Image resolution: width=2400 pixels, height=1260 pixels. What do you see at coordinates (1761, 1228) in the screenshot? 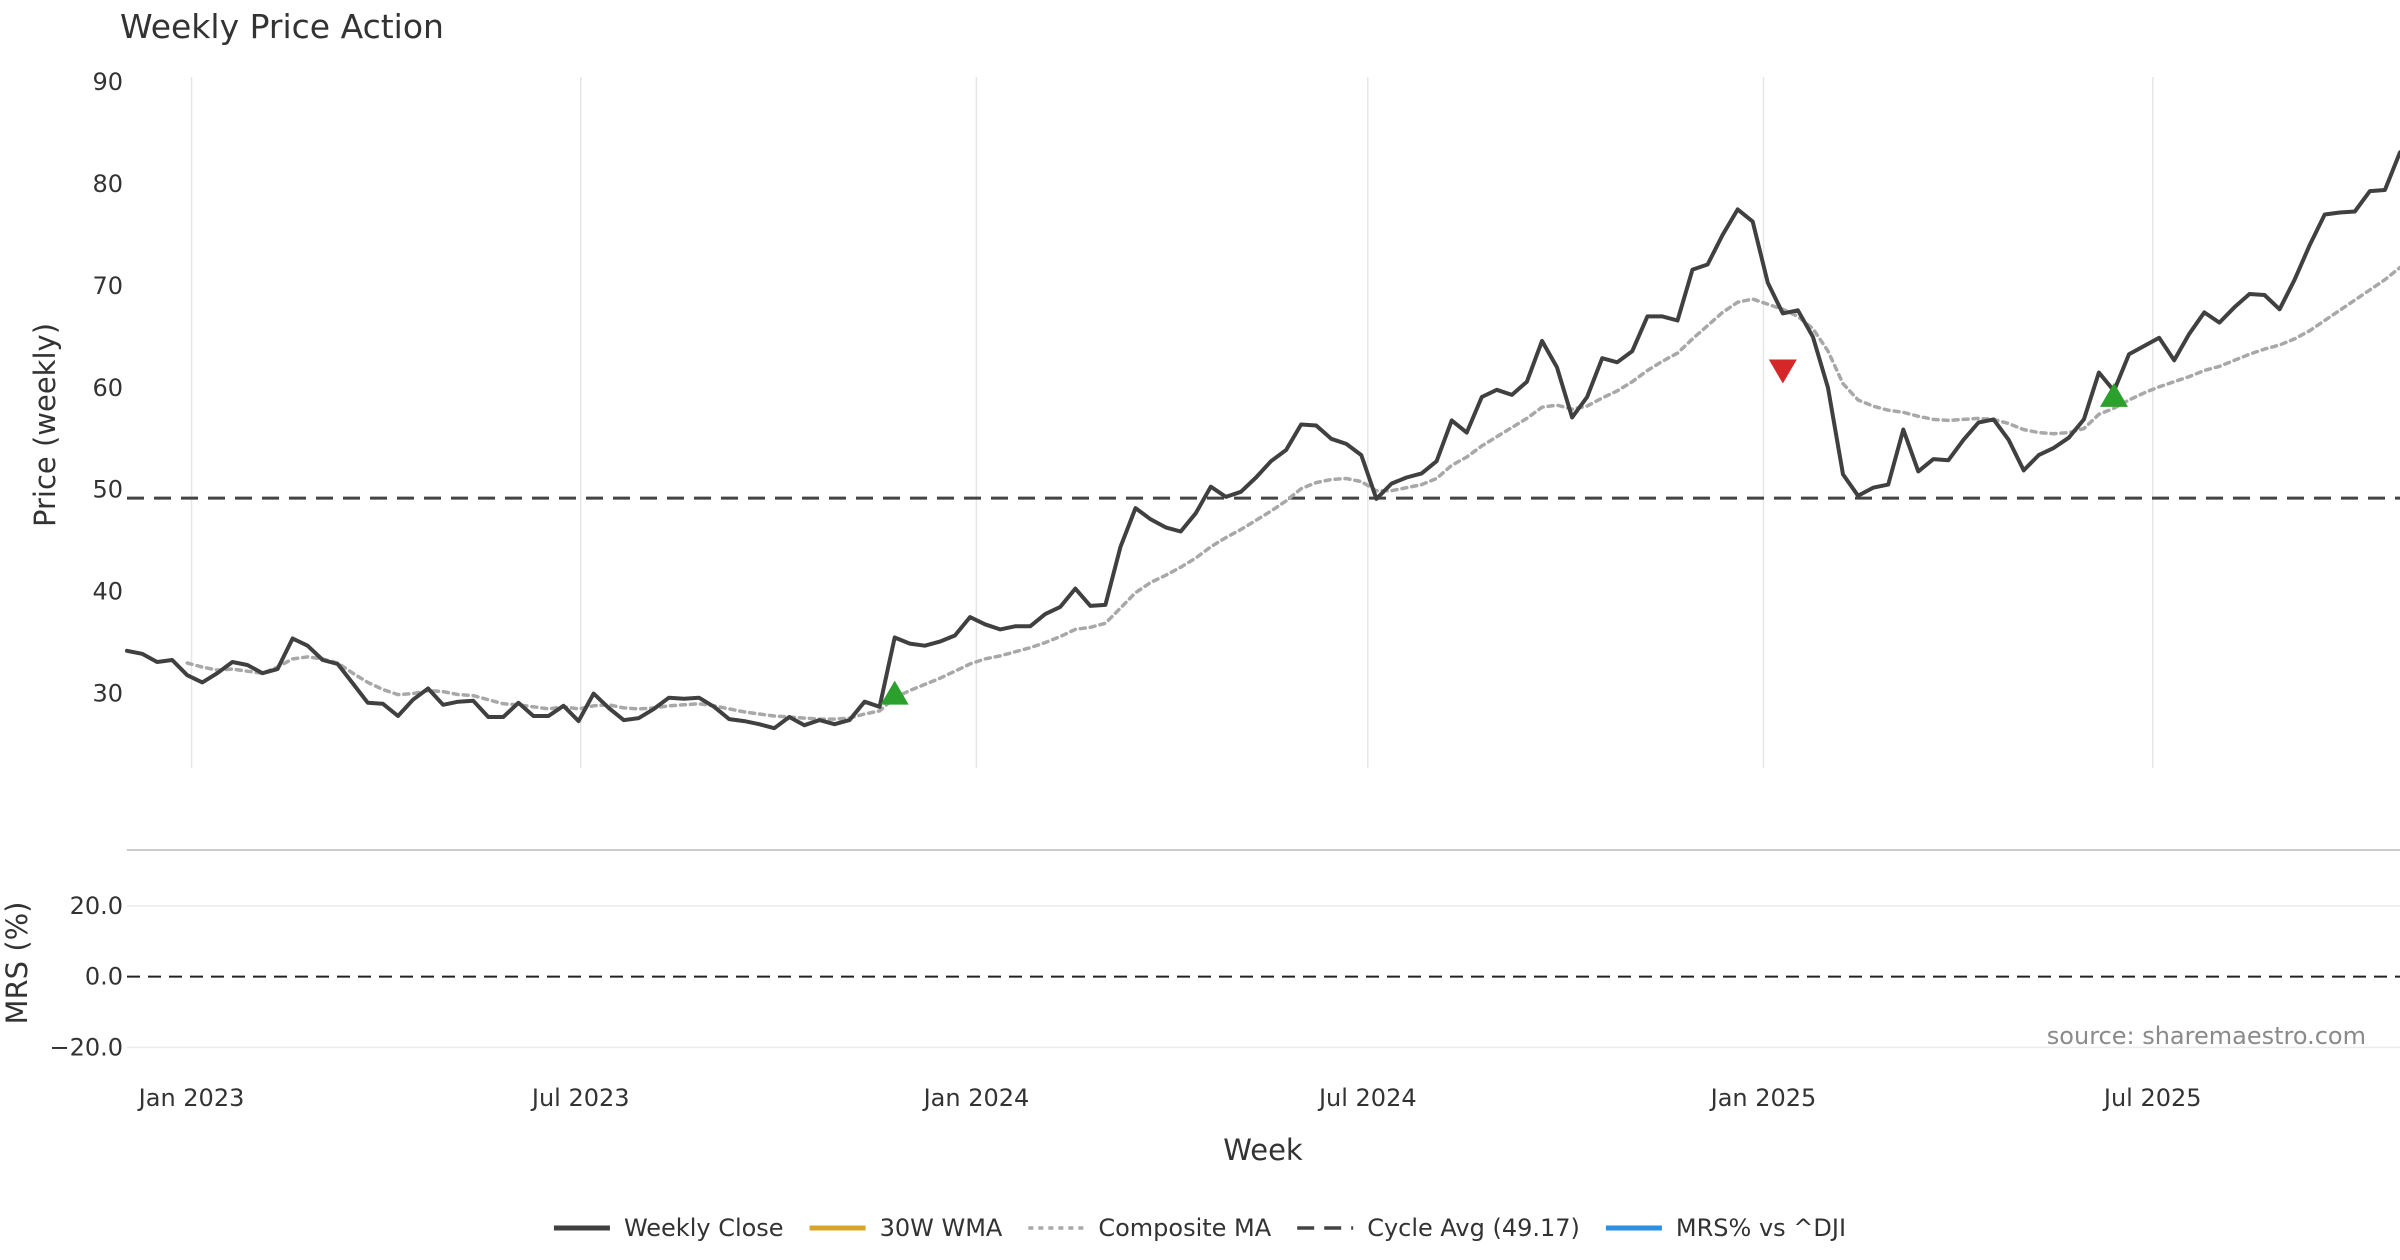
I see `legend-label: MRS% vs ^DJI` at bounding box center [1761, 1228].